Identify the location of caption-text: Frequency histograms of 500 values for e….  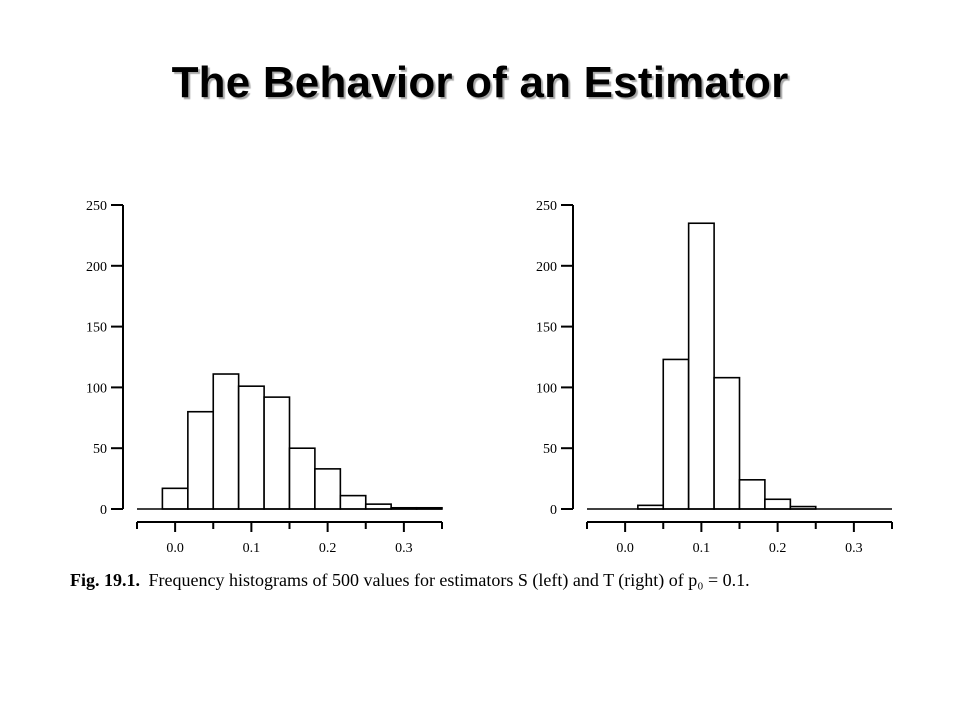
(449, 580).